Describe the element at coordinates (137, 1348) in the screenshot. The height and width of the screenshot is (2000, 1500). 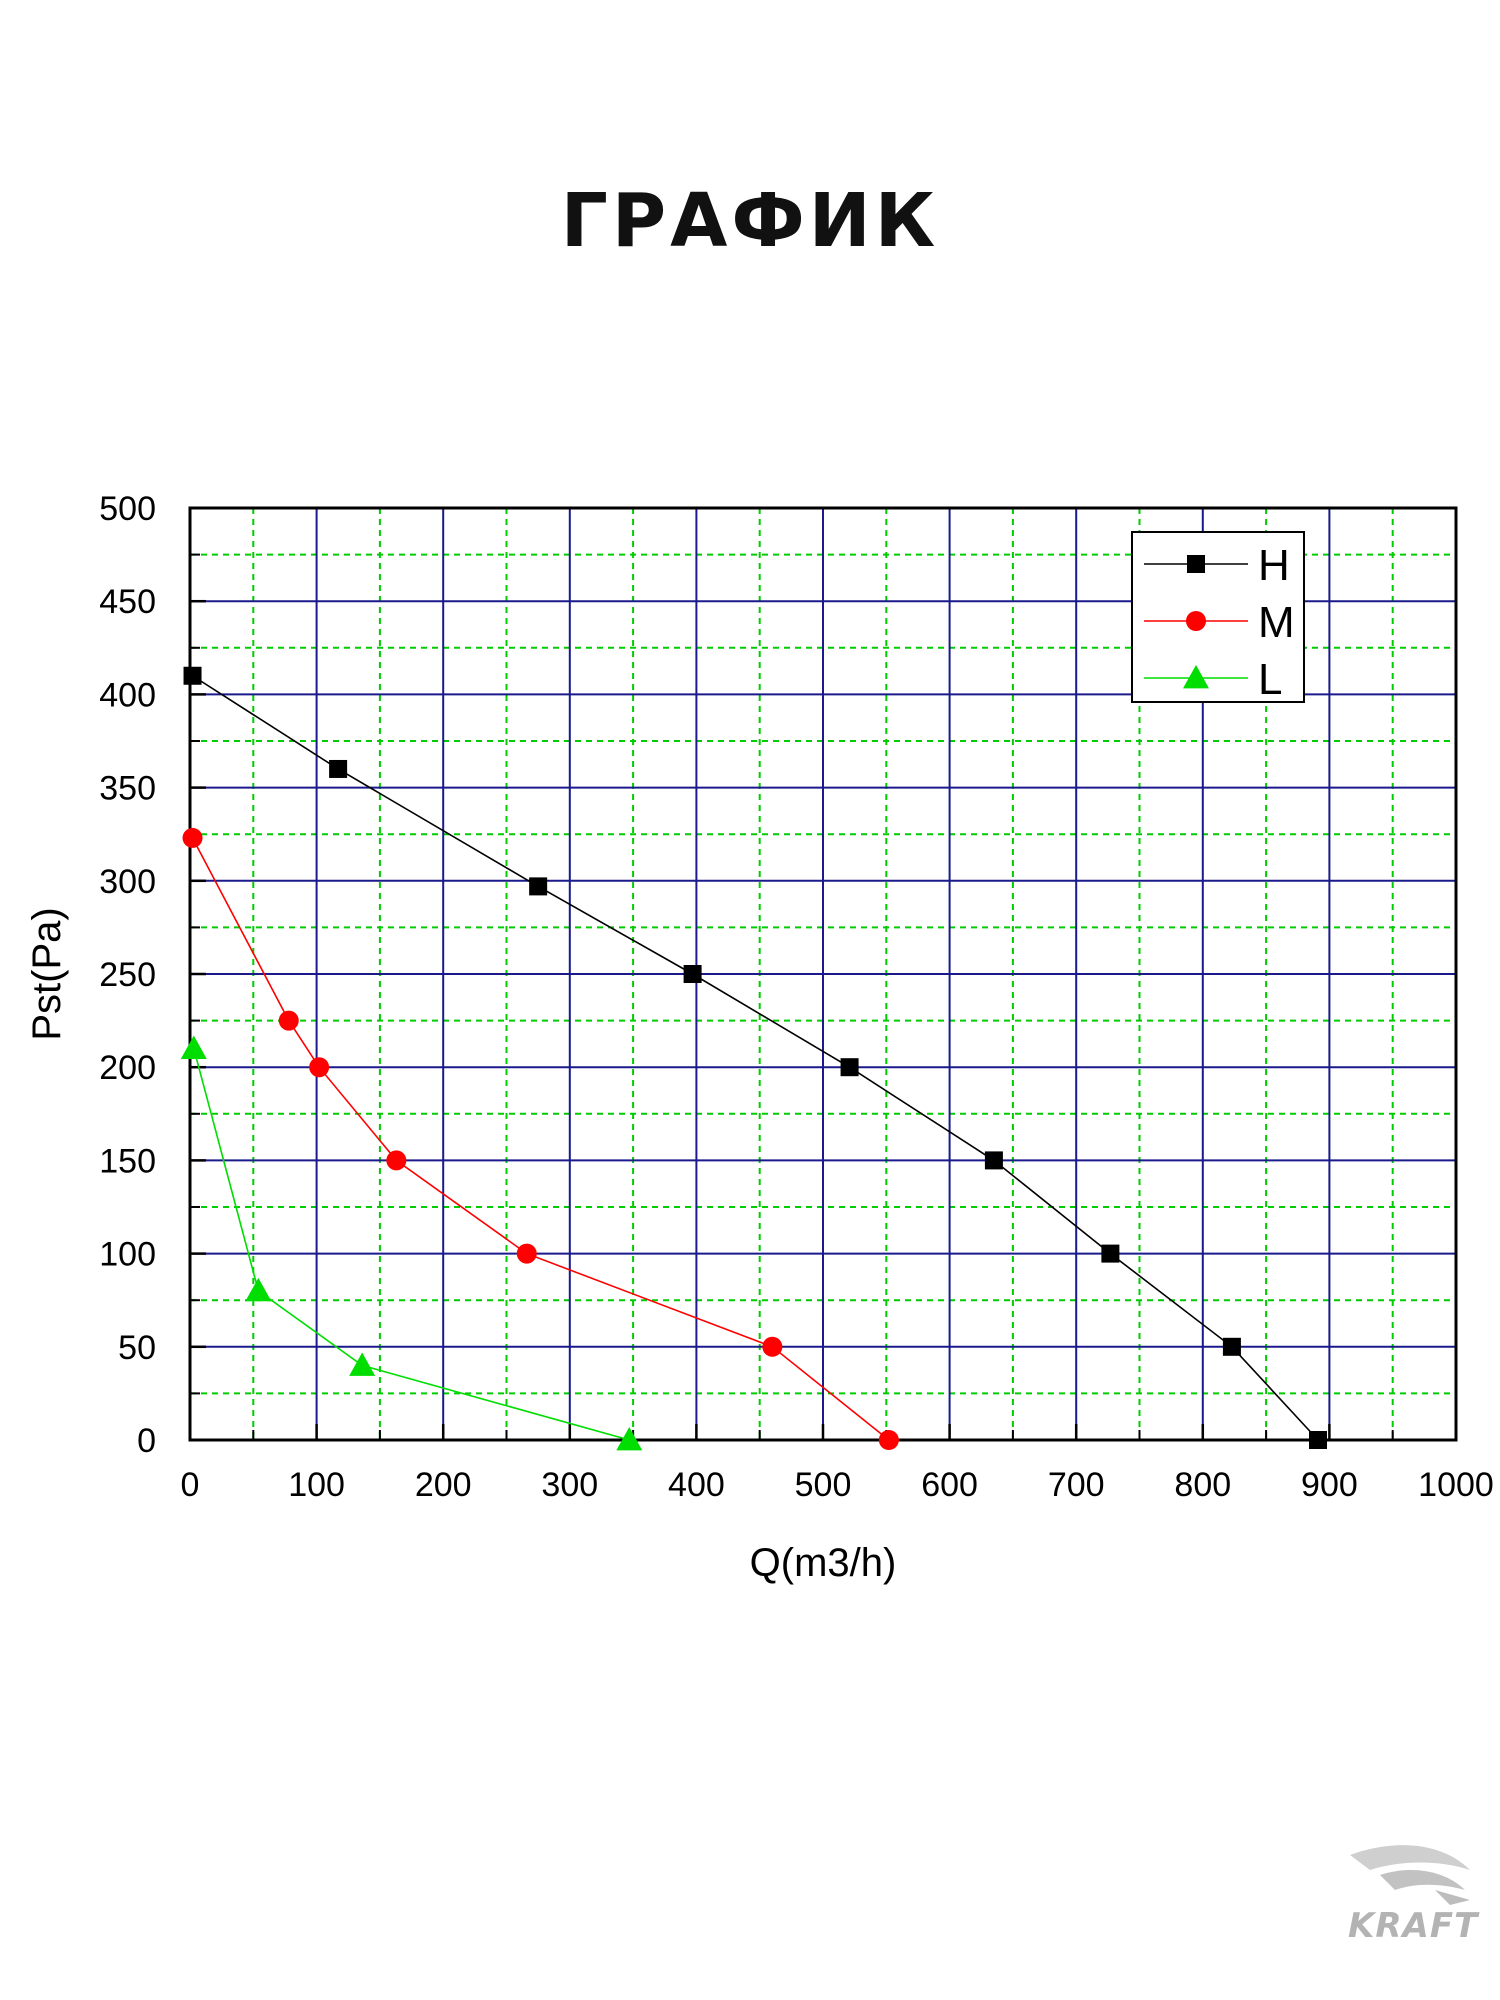
I see `y-tick-label: 50` at that location.